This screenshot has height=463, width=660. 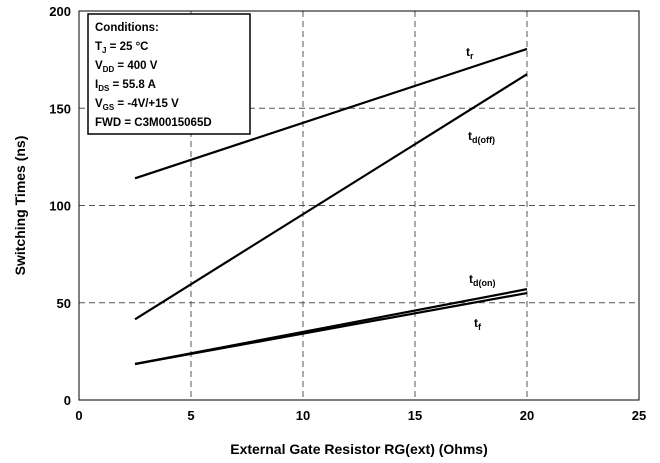 I want to click on series-label-tdoff: td(off), so click(x=481, y=137).